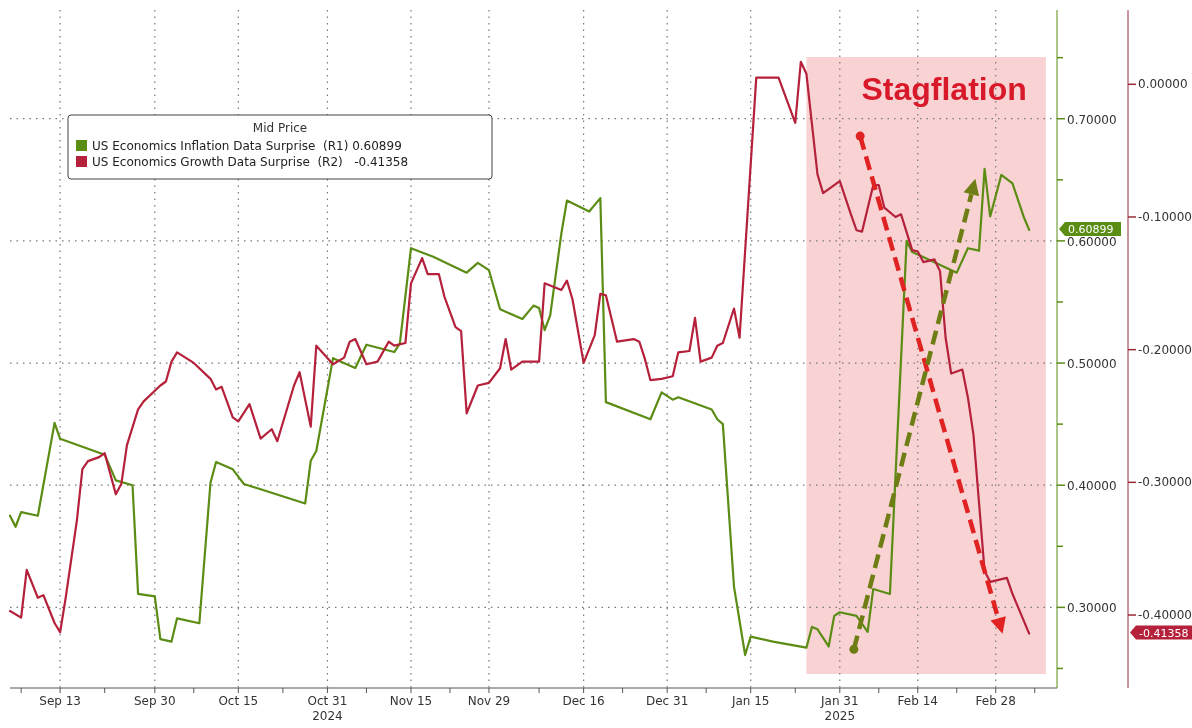 The image size is (1192, 728). What do you see at coordinates (489, 701) in the screenshot?
I see `x-tick-label: Nov 29` at bounding box center [489, 701].